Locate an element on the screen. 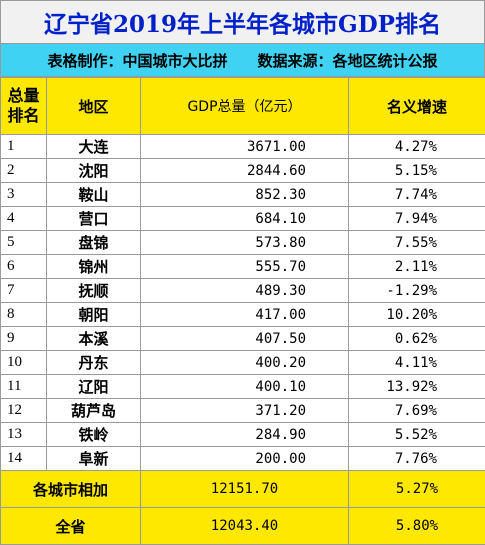 The height and width of the screenshot is (545, 485). city-cell: 朝阳 is located at coordinates (93, 314).